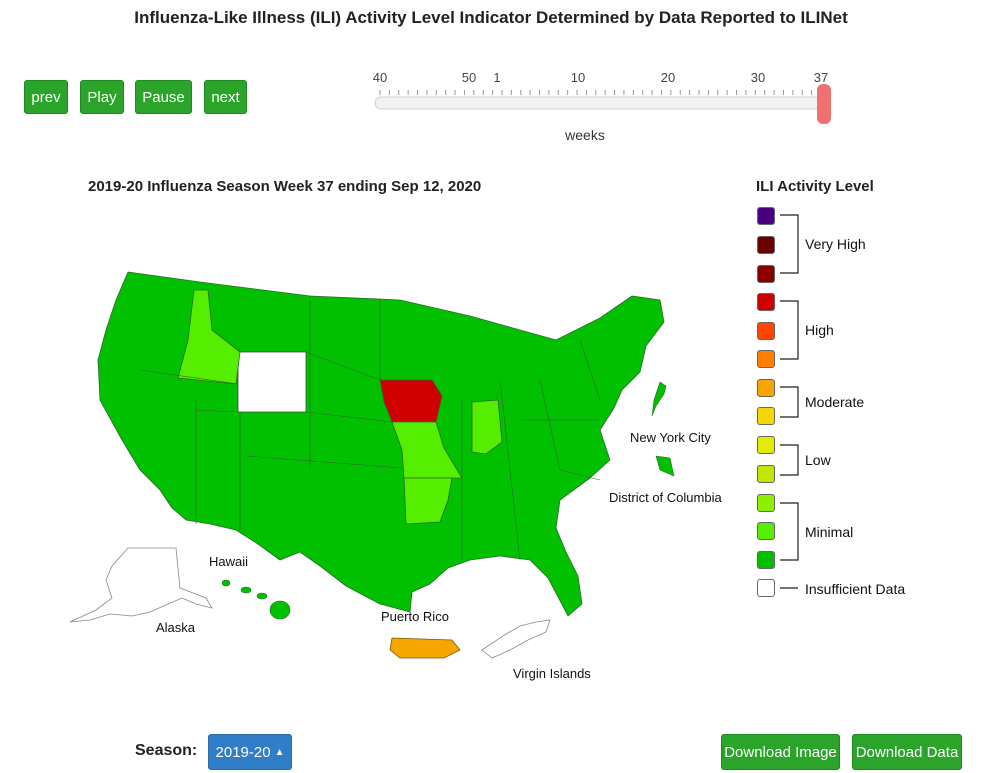  I want to click on tick-label: 1, so click(496, 77).